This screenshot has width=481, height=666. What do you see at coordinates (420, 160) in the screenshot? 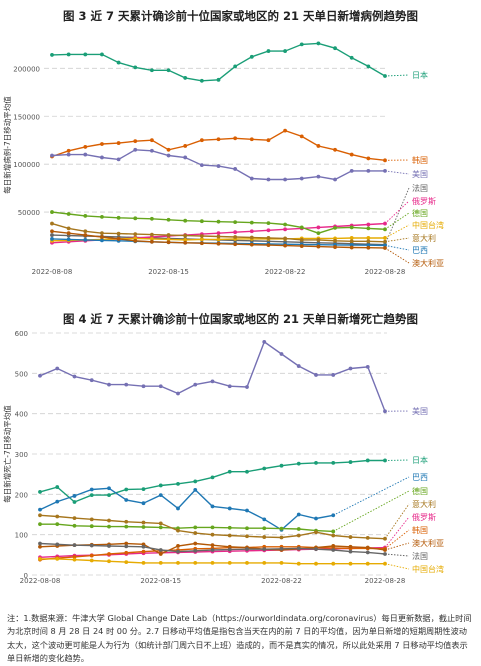
I see `chart3-series-label: 韩国` at bounding box center [420, 160].